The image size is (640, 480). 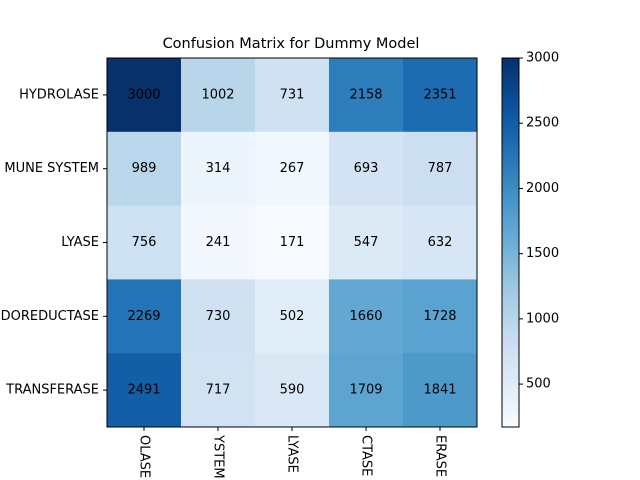 I want to click on cell-label: 502, so click(x=292, y=316).